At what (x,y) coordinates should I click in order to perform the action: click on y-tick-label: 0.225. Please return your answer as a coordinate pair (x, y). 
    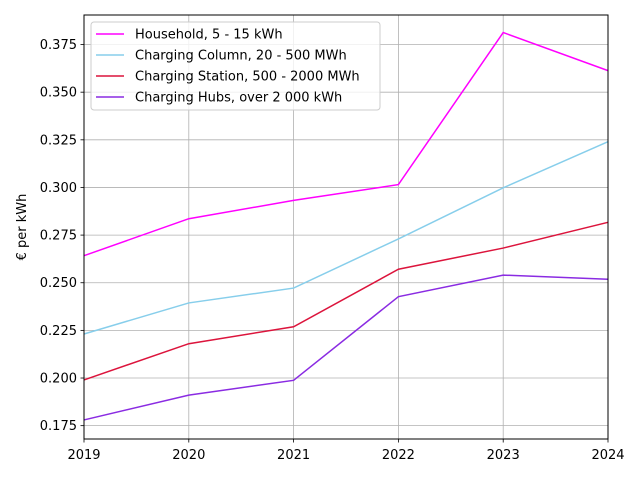
    Looking at the image, I should click on (58, 331).